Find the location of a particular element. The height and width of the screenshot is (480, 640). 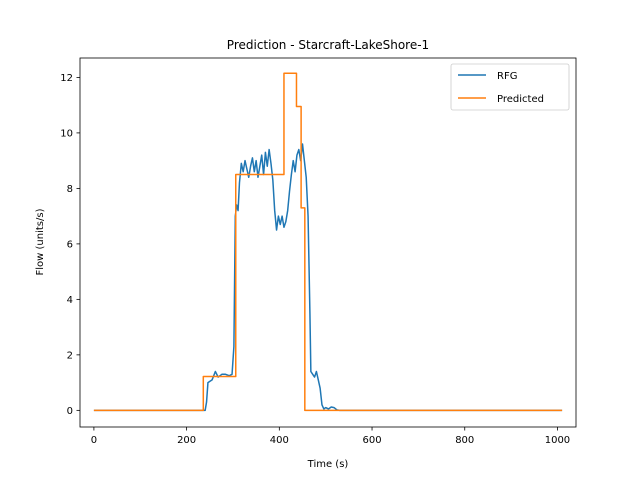

x-tick-label: 600 is located at coordinates (371, 440).